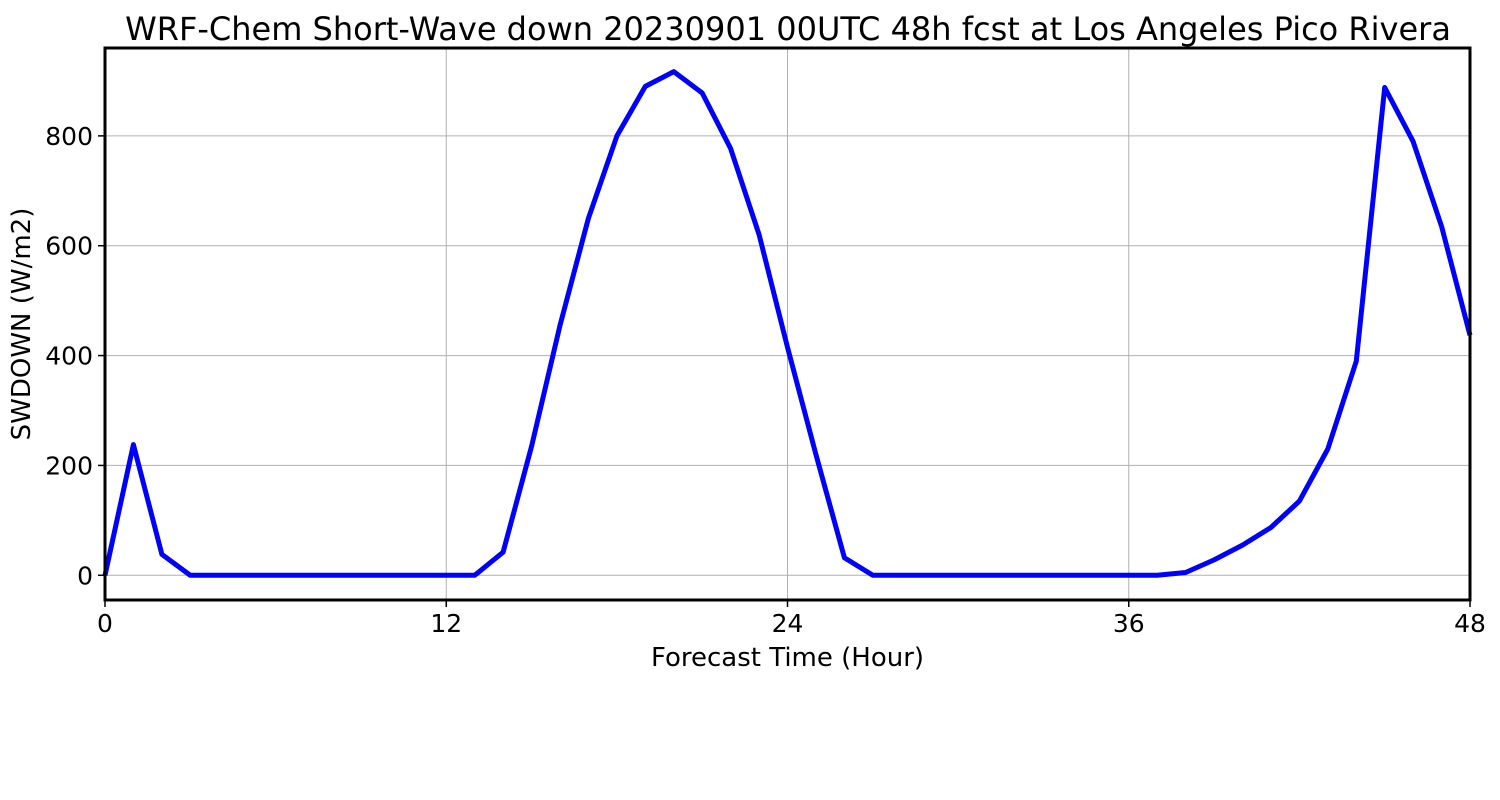  Describe the element at coordinates (69, 356) in the screenshot. I see `y-tick-label: 400` at that location.